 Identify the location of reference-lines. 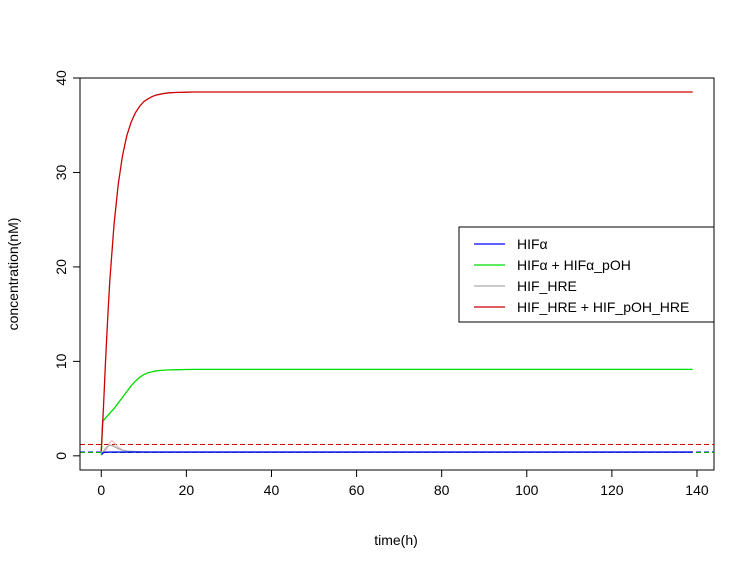
(397, 448).